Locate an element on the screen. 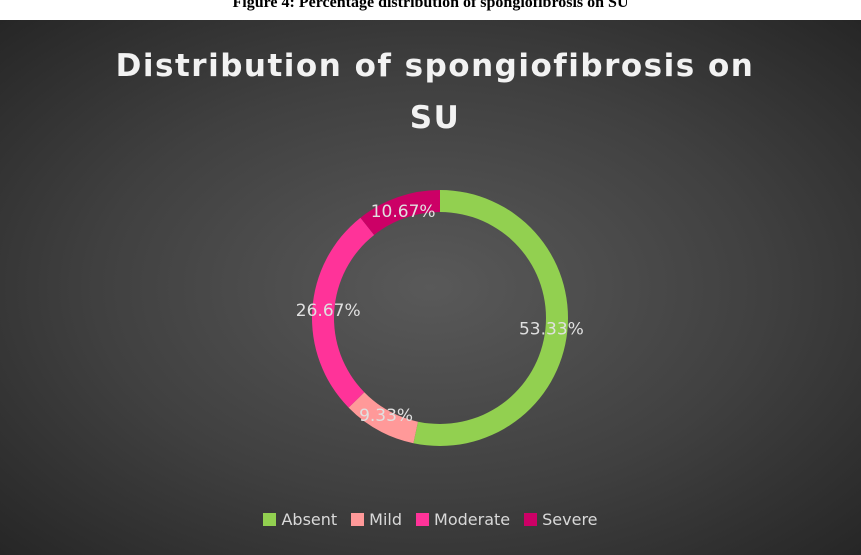 The image size is (861, 555). chart-title: Distribution of spongiofibrosis on SU is located at coordinates (435, 92).